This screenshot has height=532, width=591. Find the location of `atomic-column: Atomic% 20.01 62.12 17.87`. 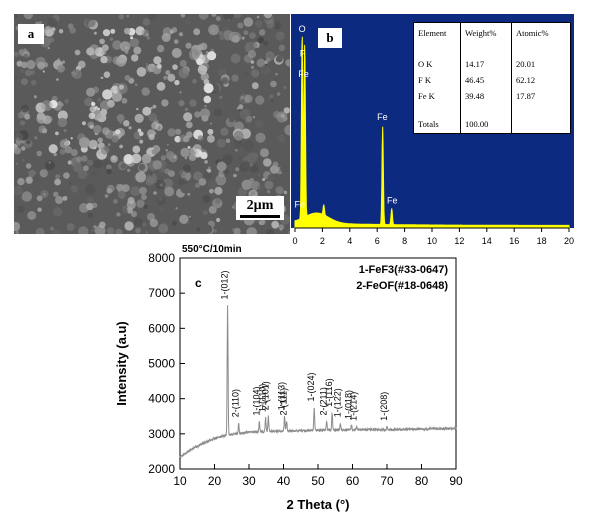

atomic-column: Atomic% 20.01 62.12 17.87 is located at coordinates (540, 78).